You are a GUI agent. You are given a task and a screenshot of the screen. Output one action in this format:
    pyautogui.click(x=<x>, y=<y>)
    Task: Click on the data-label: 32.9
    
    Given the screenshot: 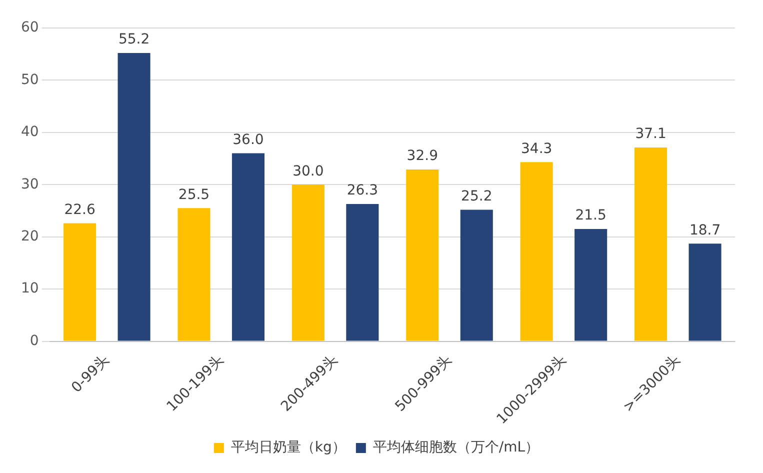 What is the action you would take?
    pyautogui.click(x=422, y=156)
    